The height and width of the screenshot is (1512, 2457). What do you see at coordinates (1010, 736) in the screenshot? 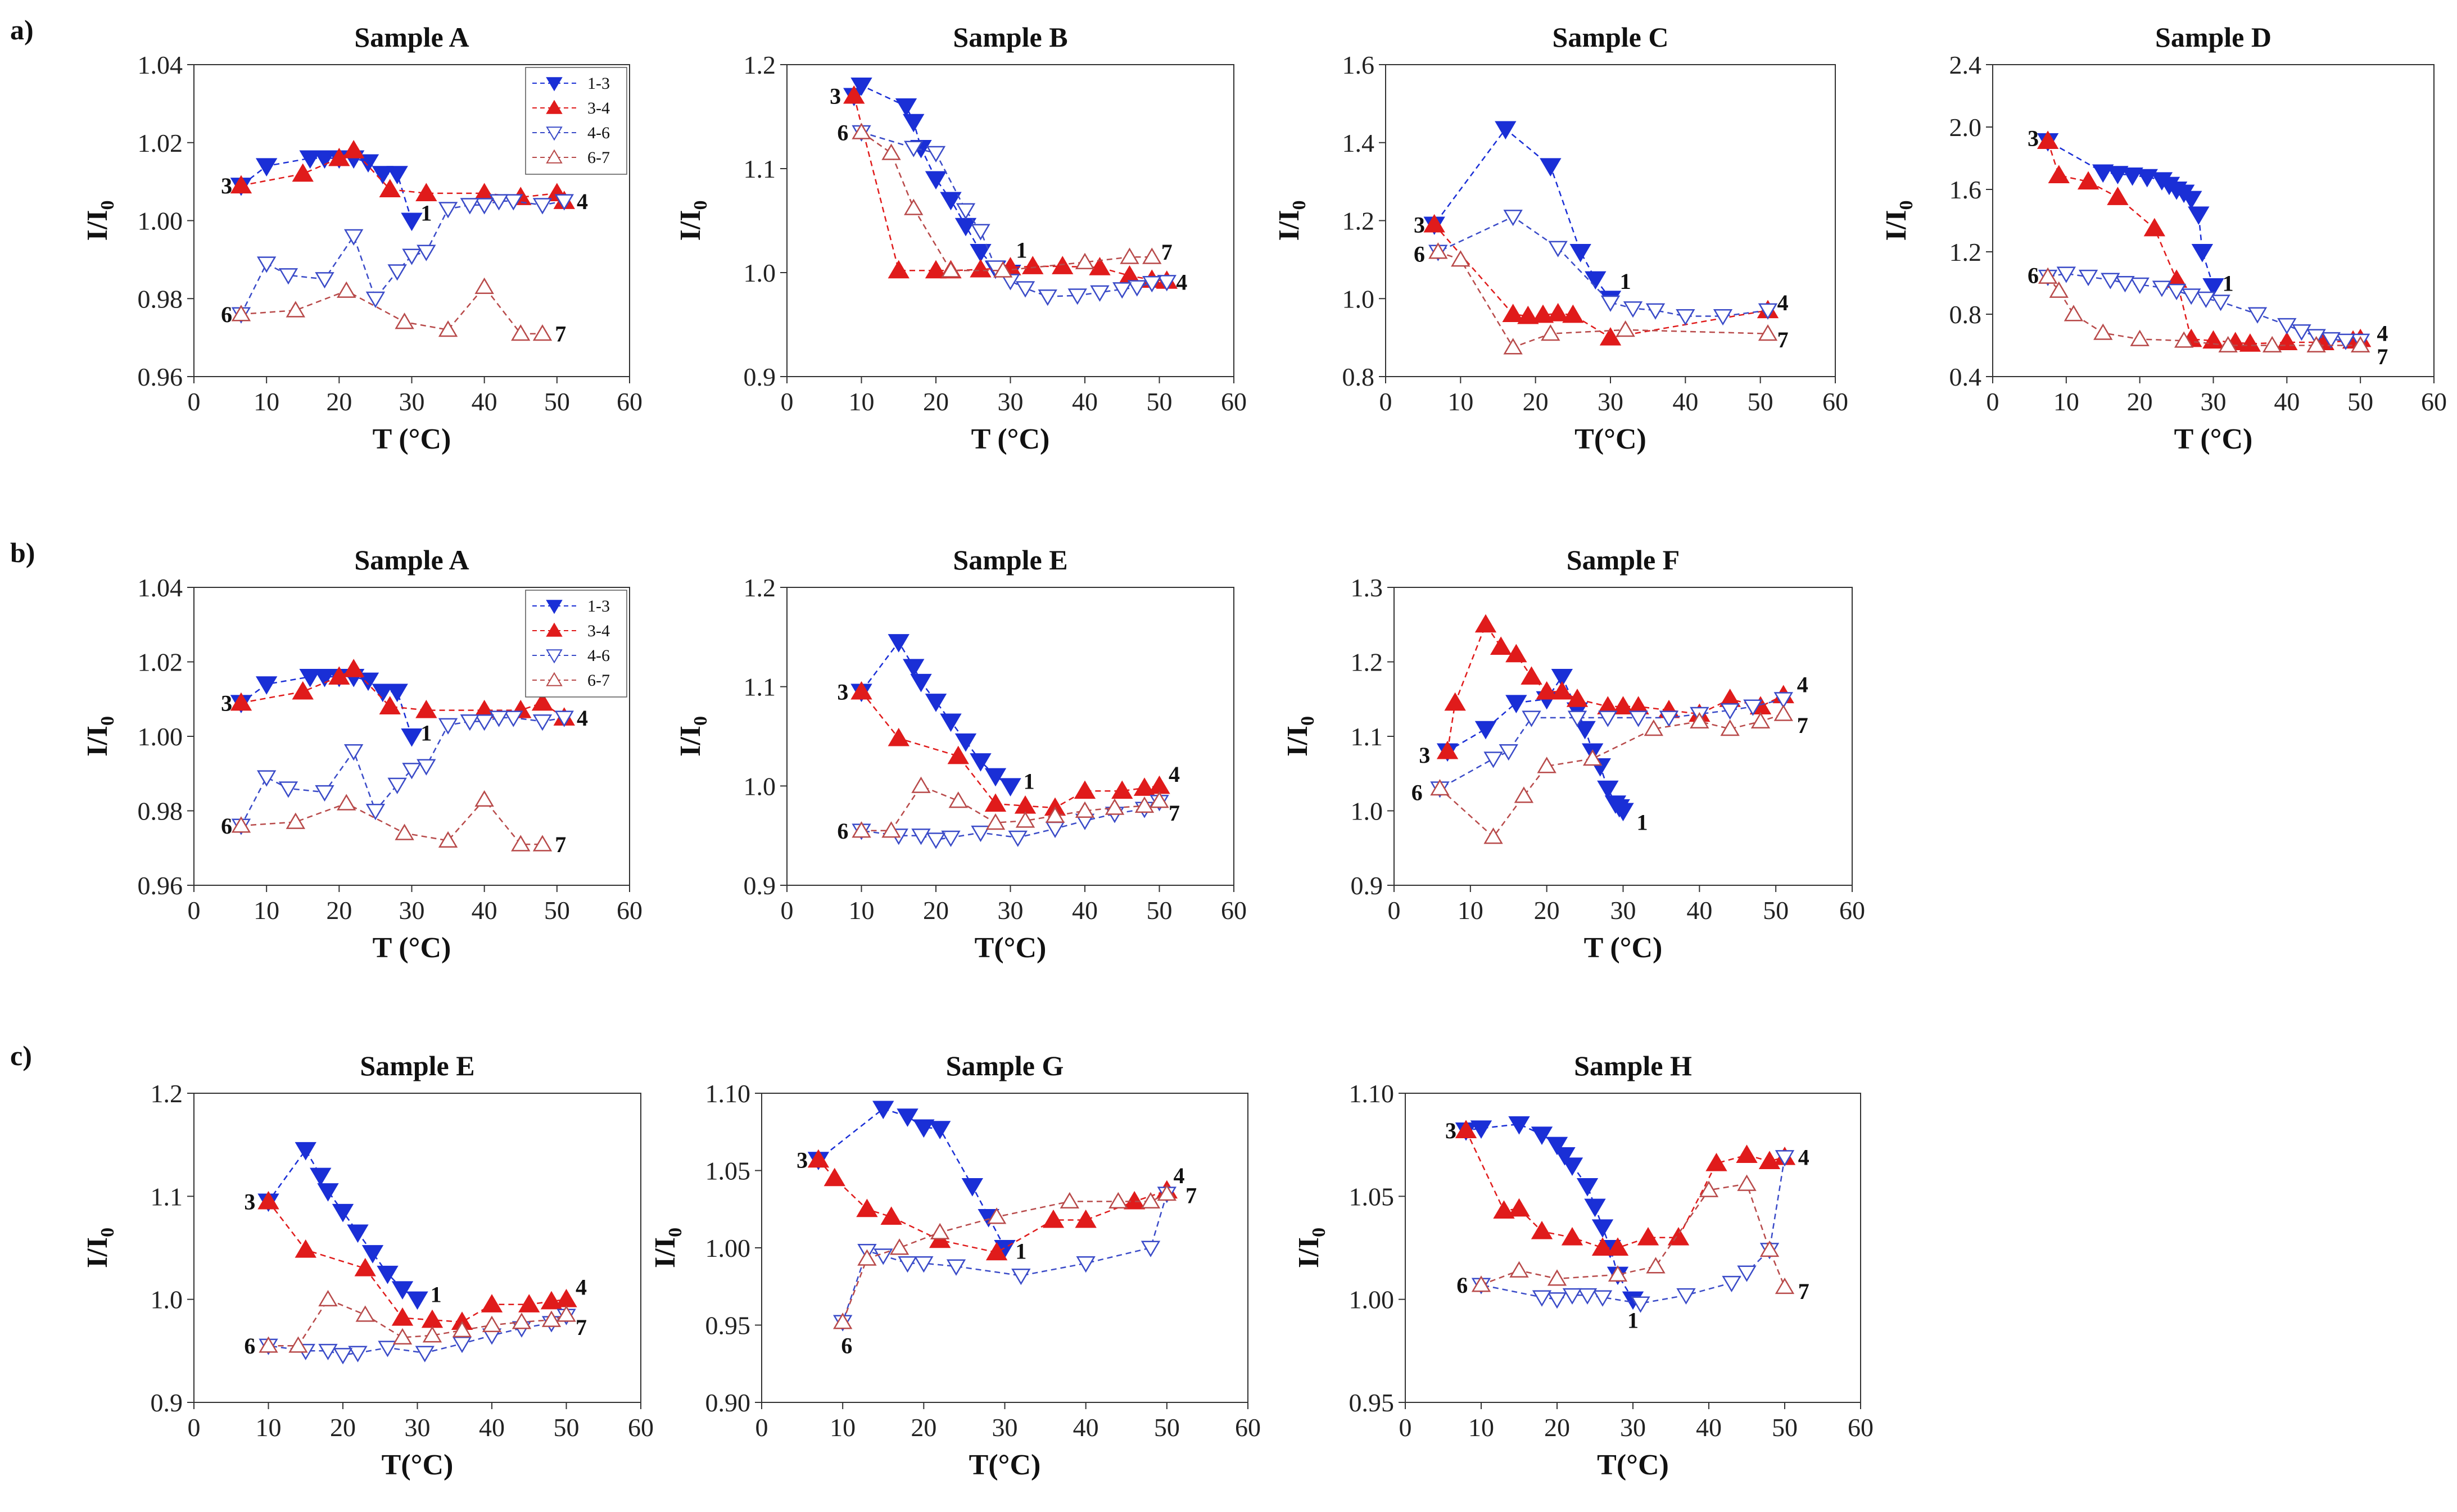
I see `plot-frame` at bounding box center [1010, 736].